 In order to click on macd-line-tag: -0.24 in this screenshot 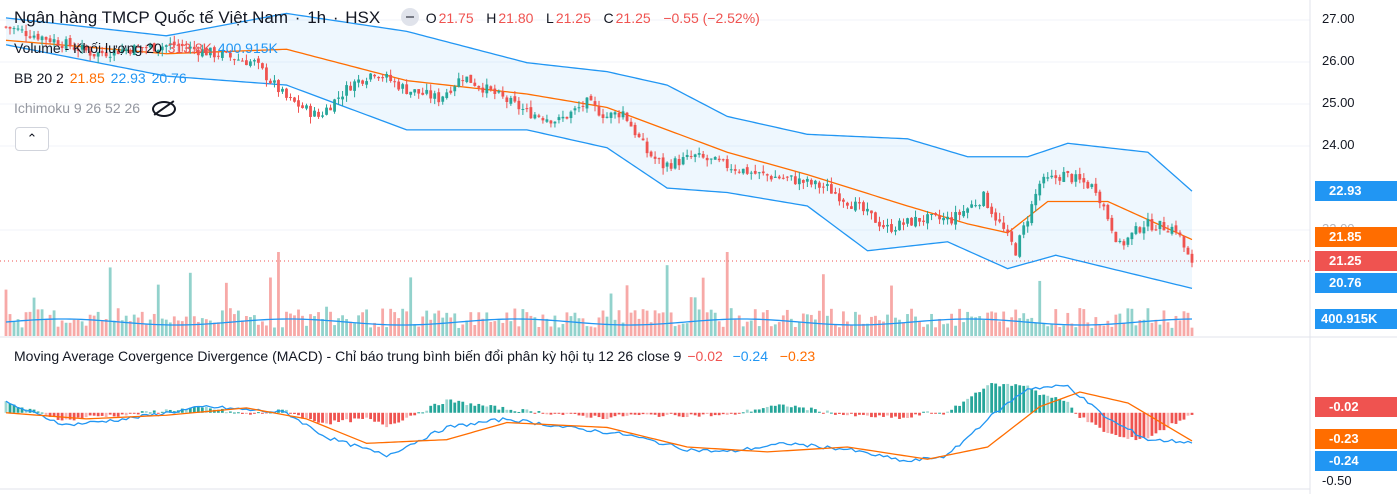, I will do `click(1356, 461)`.